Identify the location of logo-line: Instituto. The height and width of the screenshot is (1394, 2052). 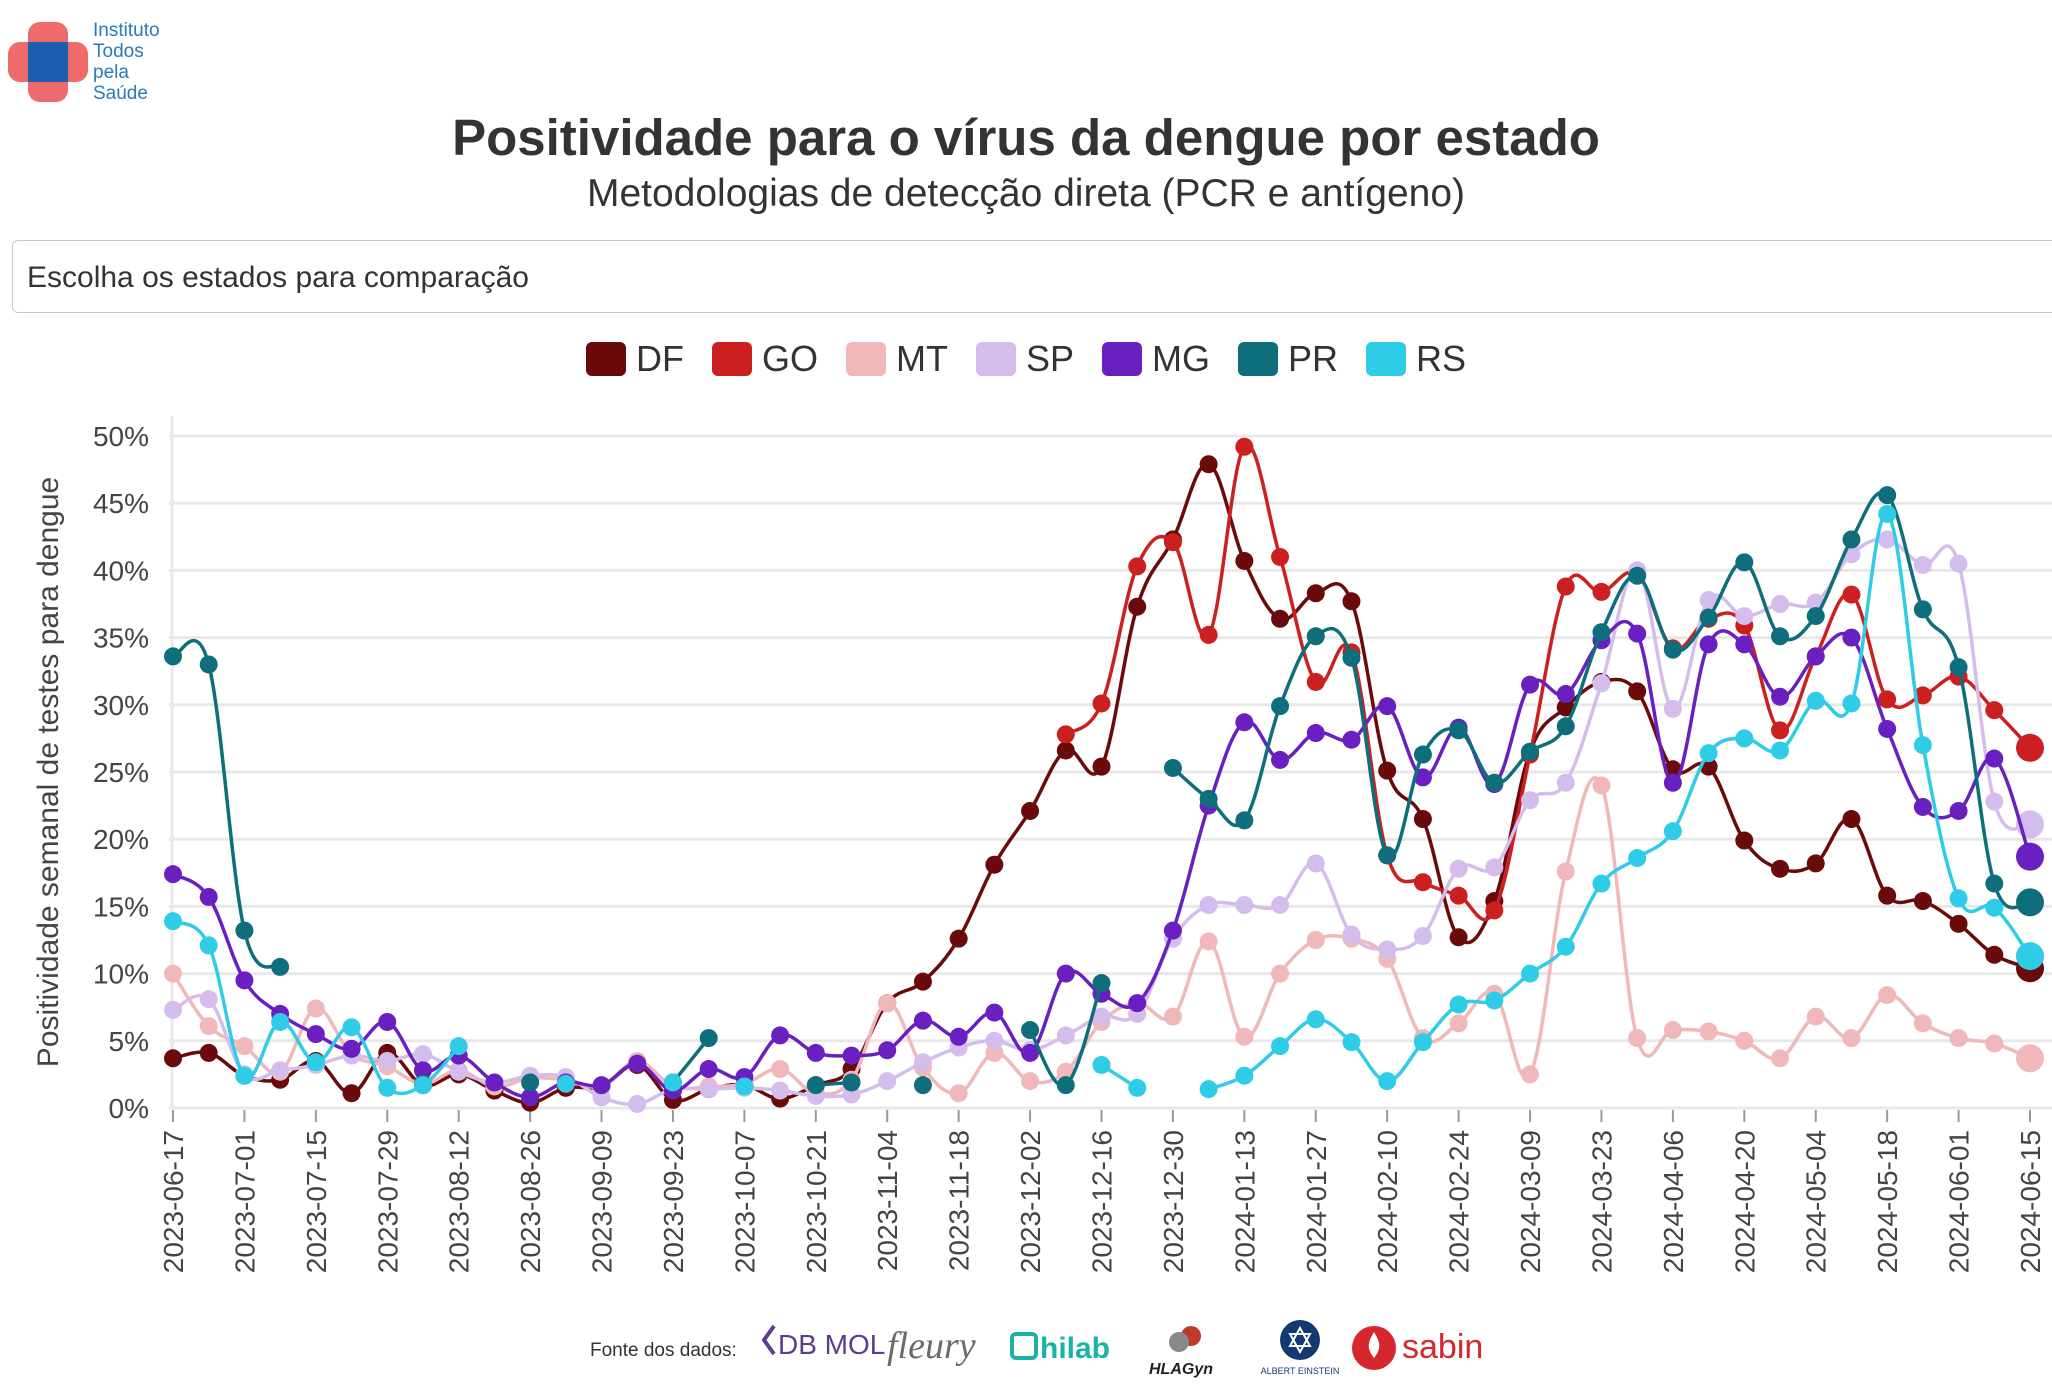
(126, 30).